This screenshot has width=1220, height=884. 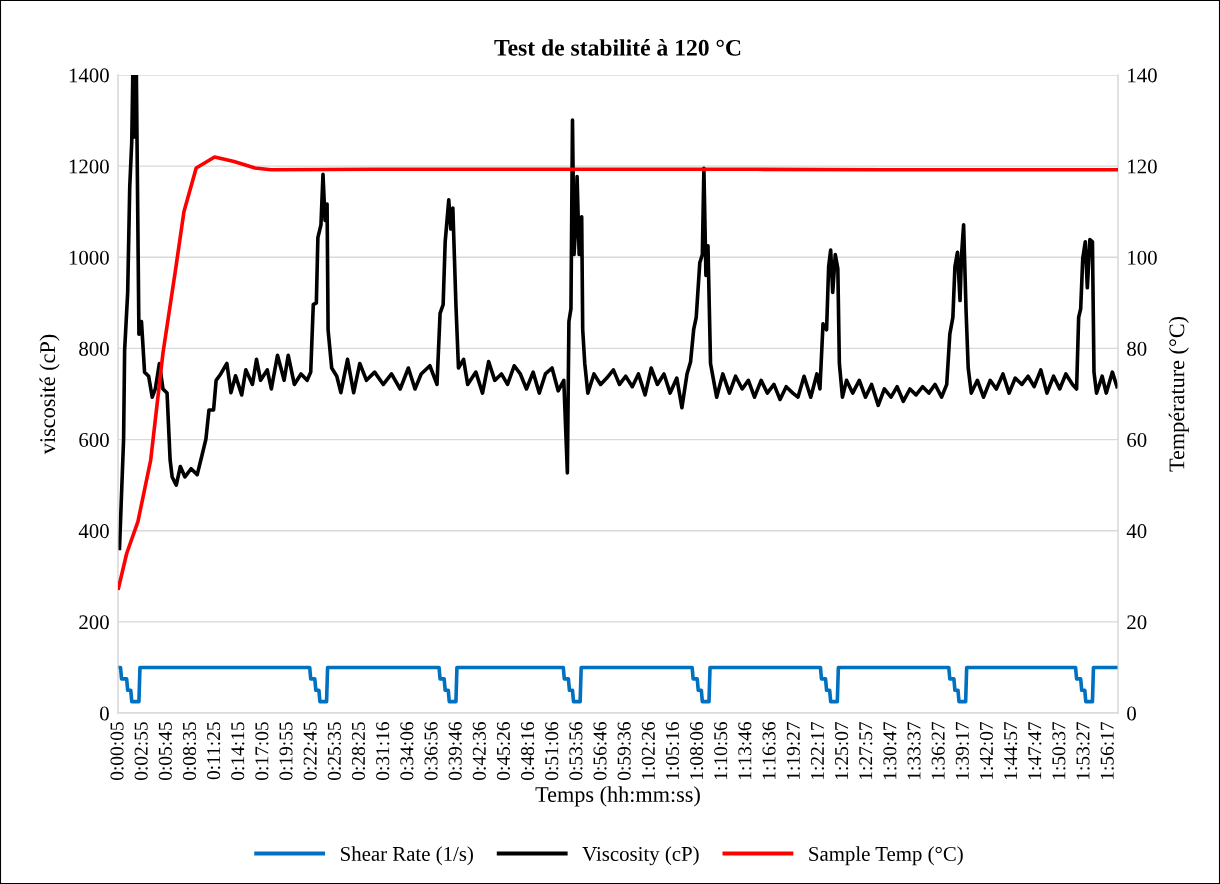 I want to click on x-tick-label: 1:56:17, so click(x=1107, y=750).